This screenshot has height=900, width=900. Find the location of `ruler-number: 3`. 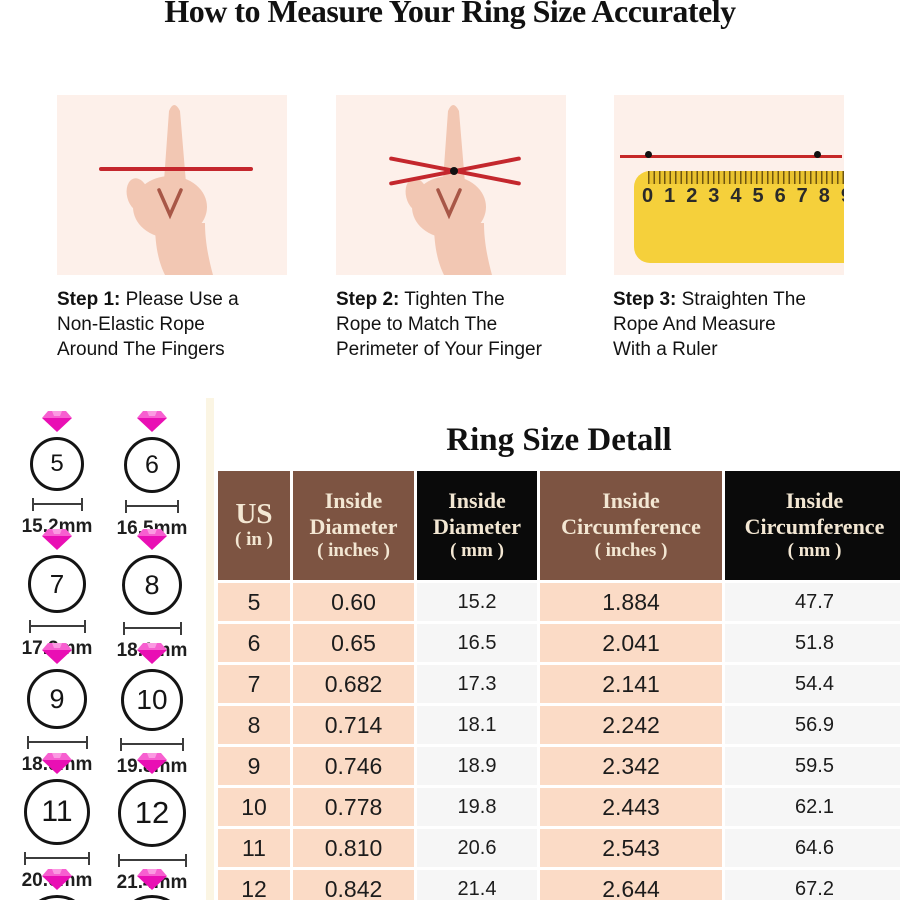

ruler-number: 3 is located at coordinates (714, 196).